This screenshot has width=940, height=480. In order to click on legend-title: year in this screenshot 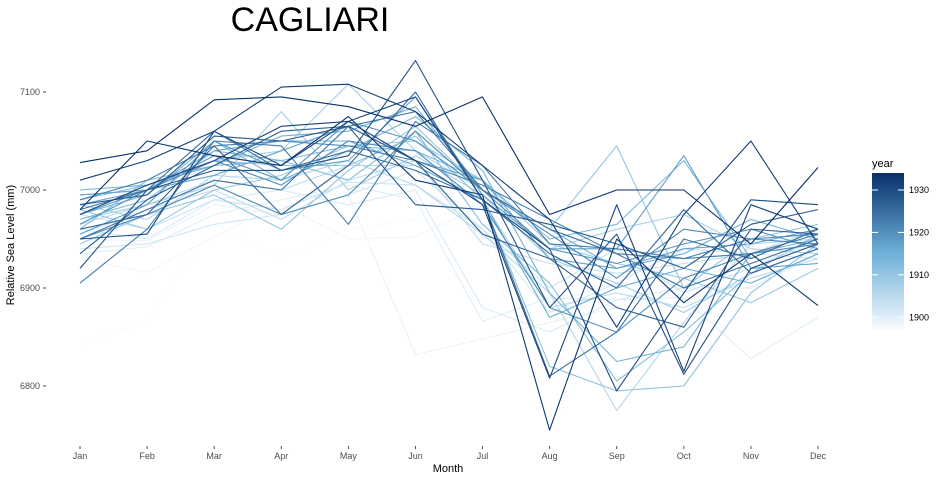, I will do `click(883, 164)`.